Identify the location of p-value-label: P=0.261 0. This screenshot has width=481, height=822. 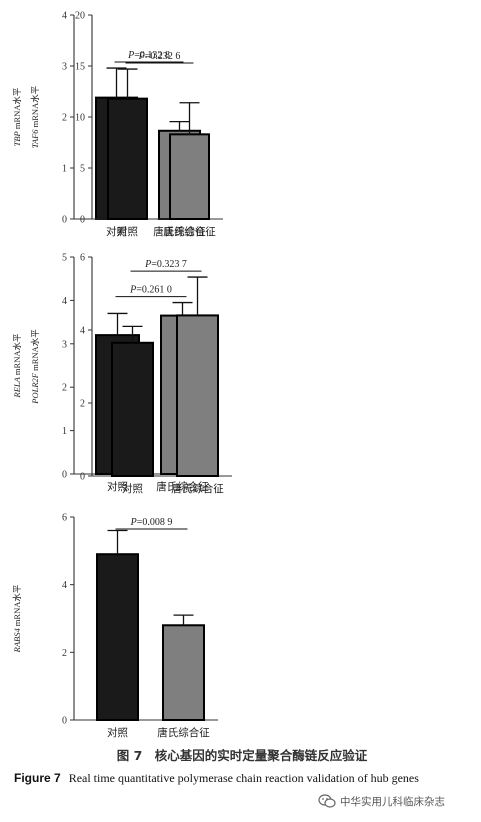
(150, 290).